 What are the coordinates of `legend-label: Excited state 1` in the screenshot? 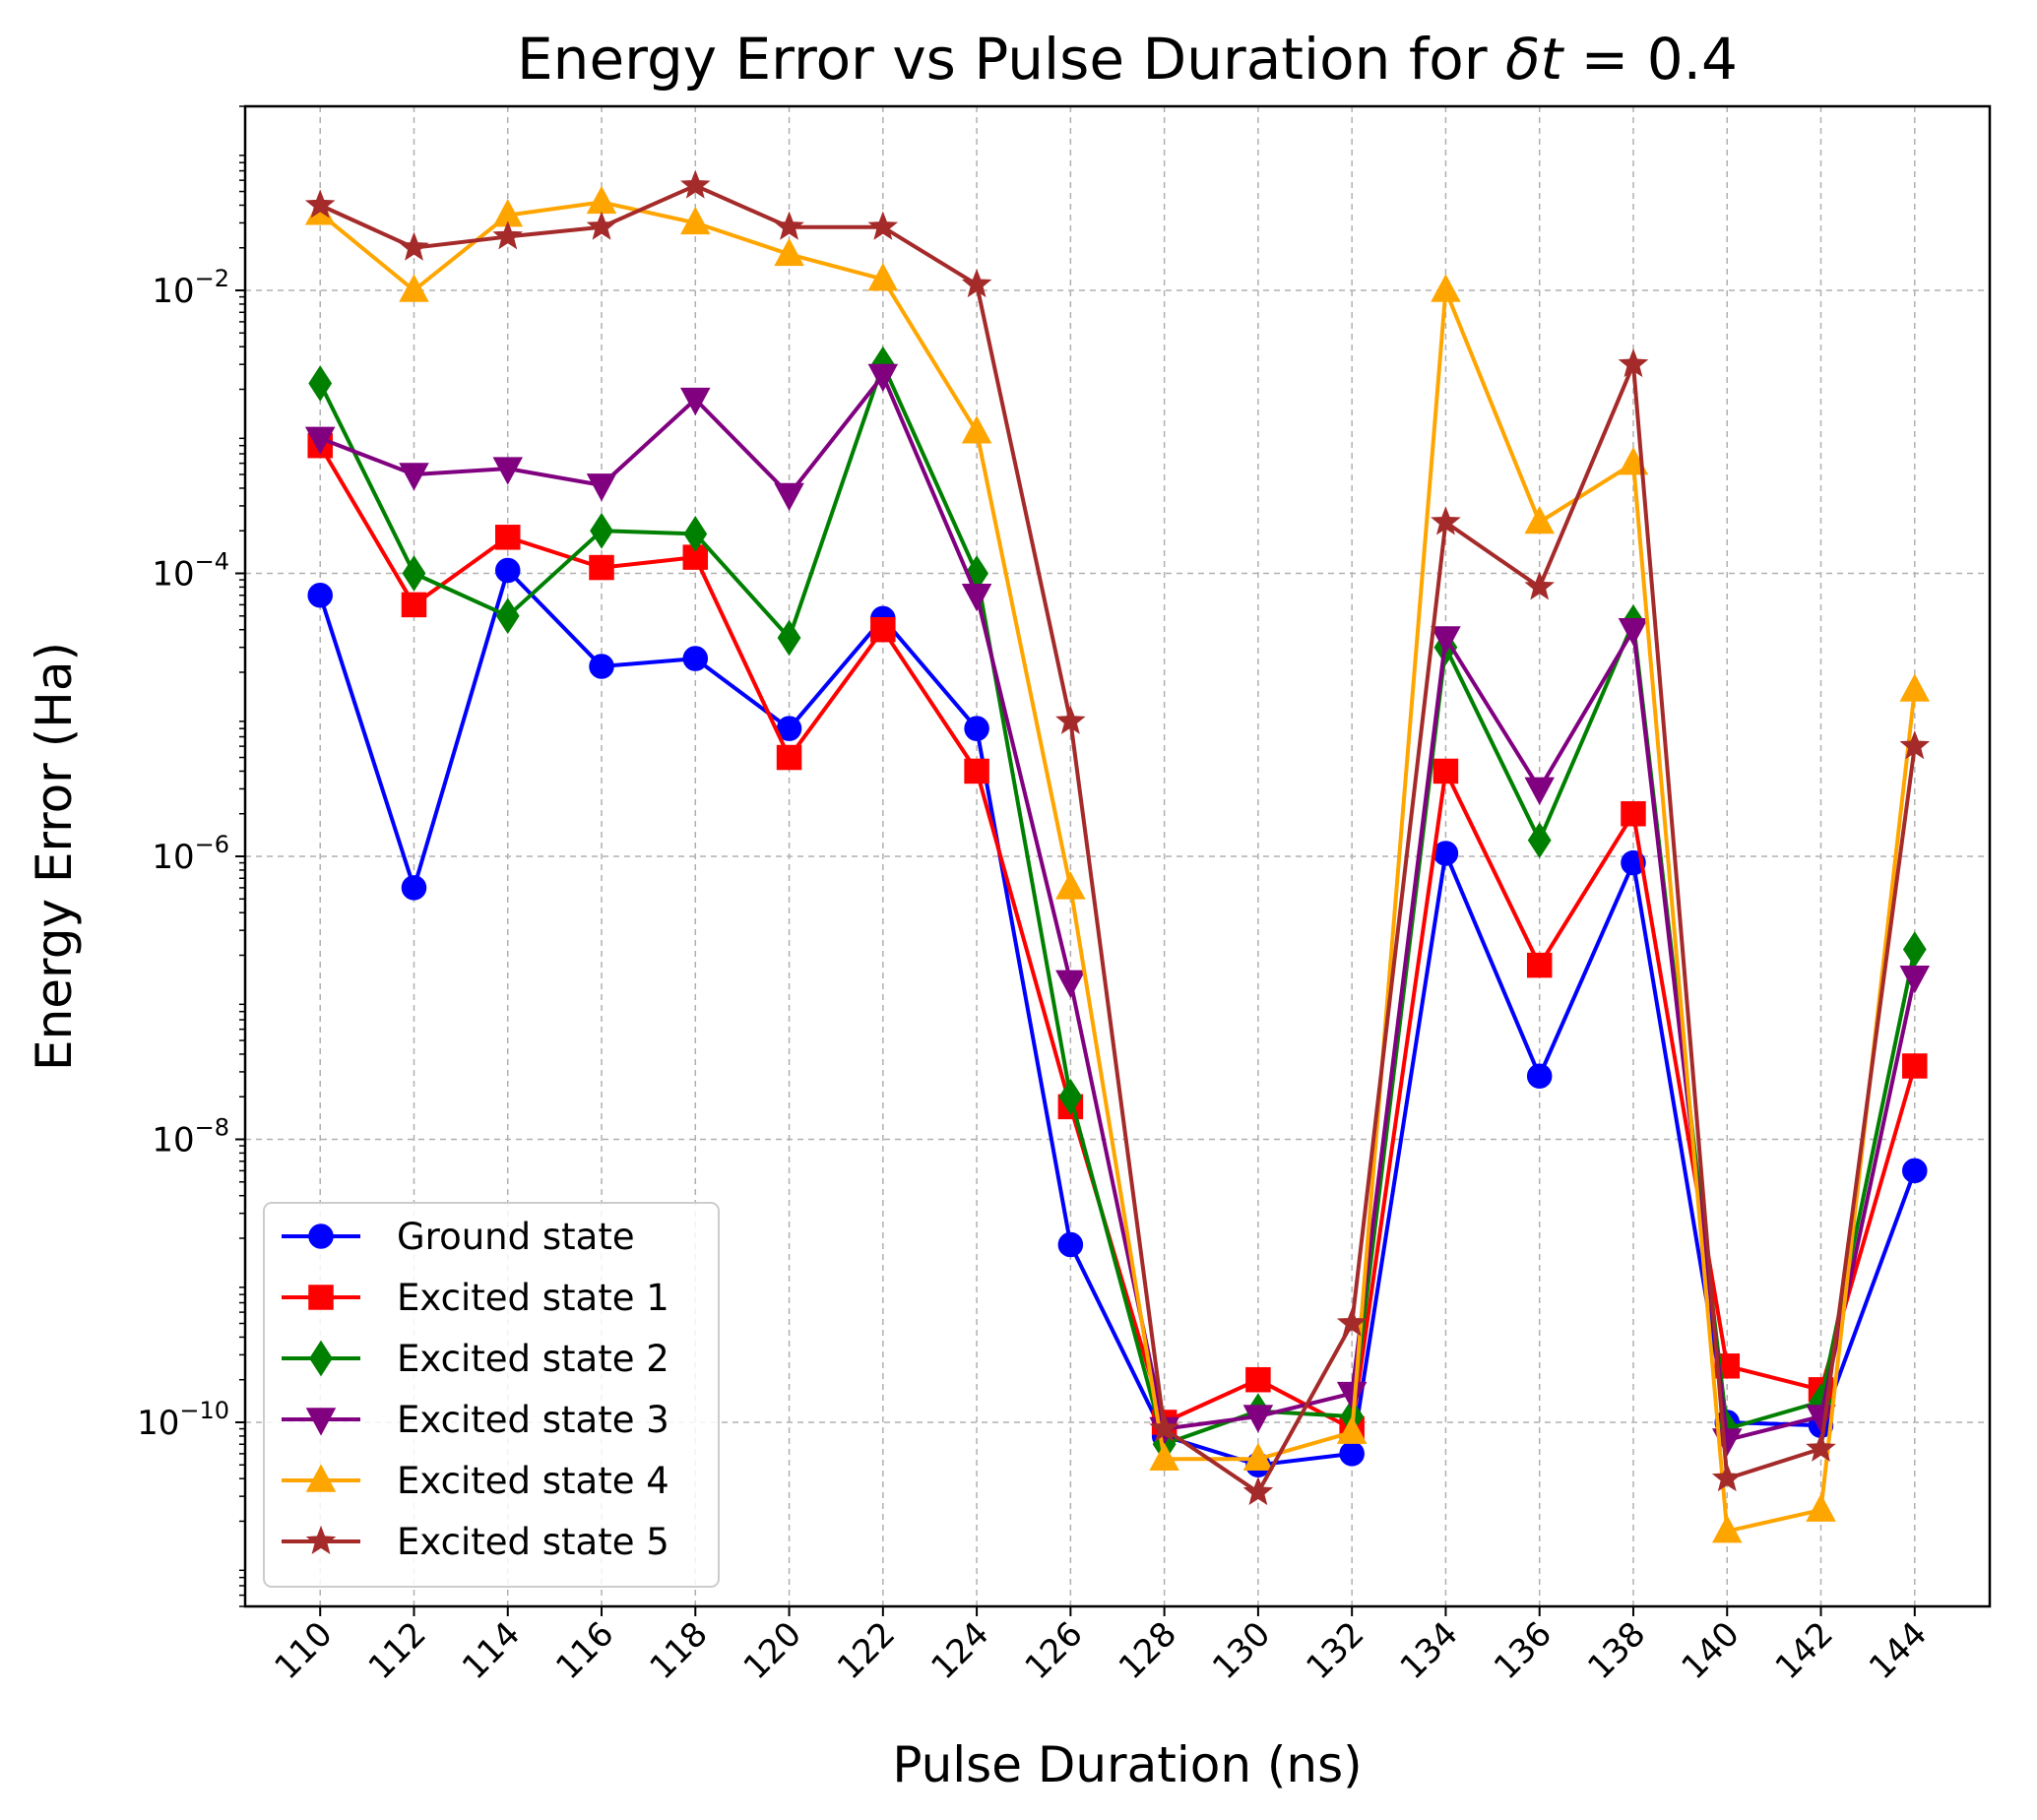 It's located at (533, 1298).